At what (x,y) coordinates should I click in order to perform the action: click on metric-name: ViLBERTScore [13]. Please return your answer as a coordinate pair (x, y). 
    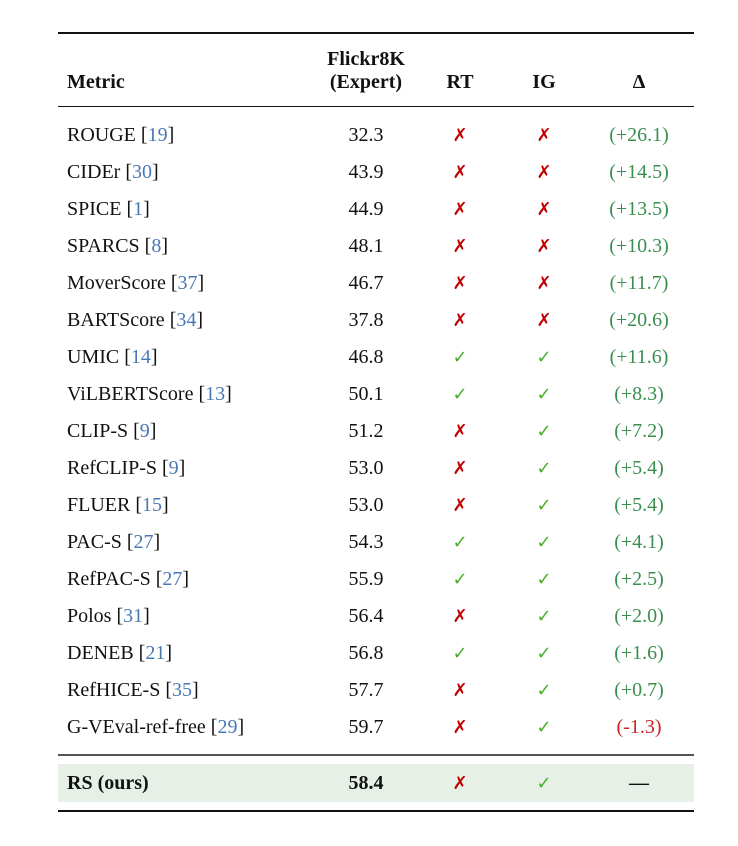
    Looking at the image, I should click on (149, 394).